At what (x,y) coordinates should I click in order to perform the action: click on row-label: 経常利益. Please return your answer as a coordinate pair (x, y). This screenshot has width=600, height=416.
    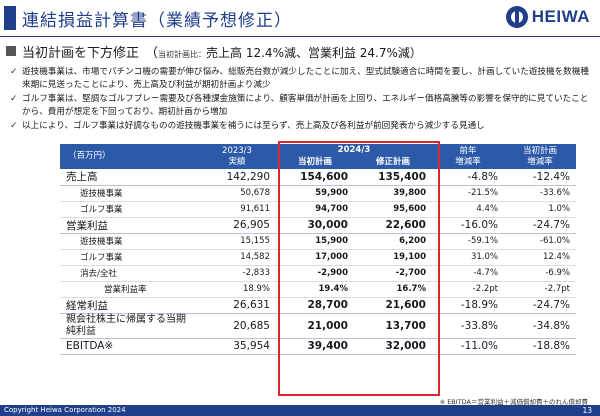
    Looking at the image, I should click on (129, 305).